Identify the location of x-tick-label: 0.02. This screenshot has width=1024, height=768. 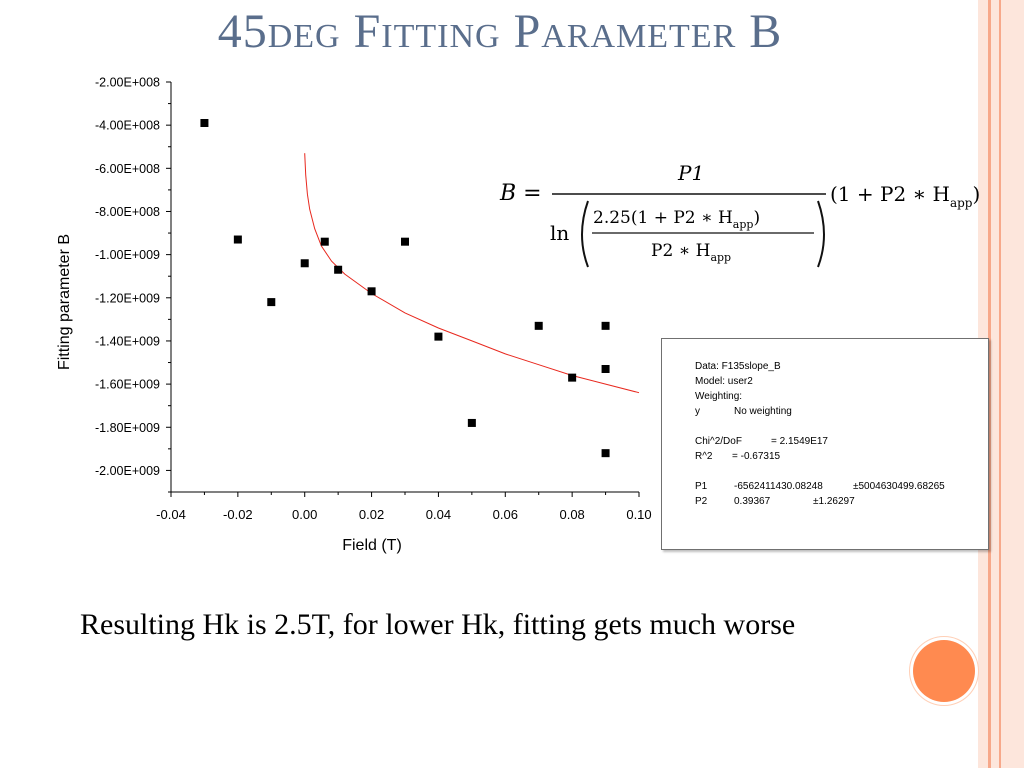
(371, 514).